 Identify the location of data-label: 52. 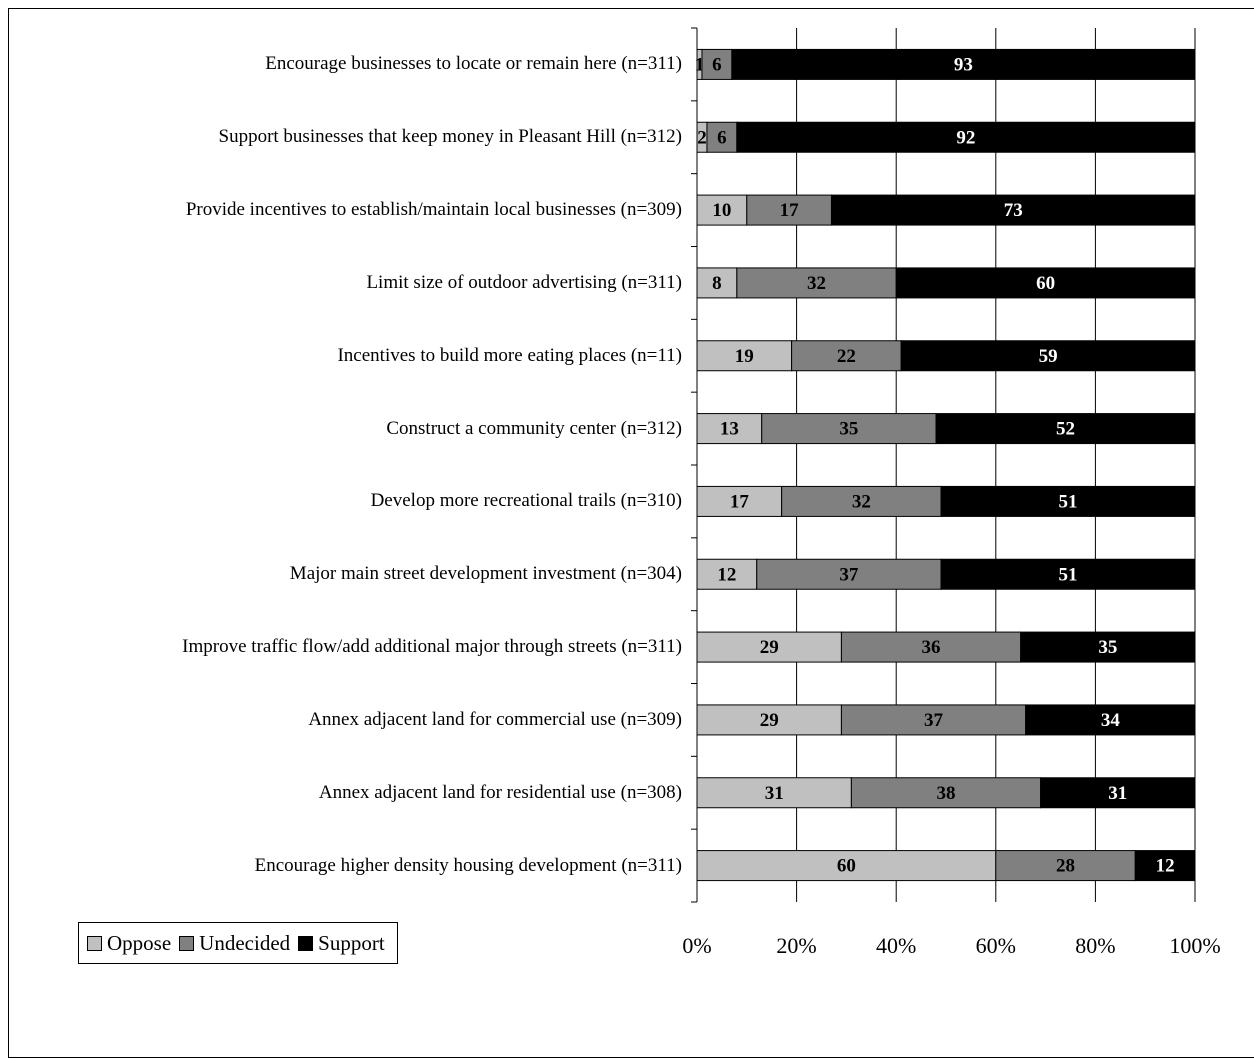
(1065, 429).